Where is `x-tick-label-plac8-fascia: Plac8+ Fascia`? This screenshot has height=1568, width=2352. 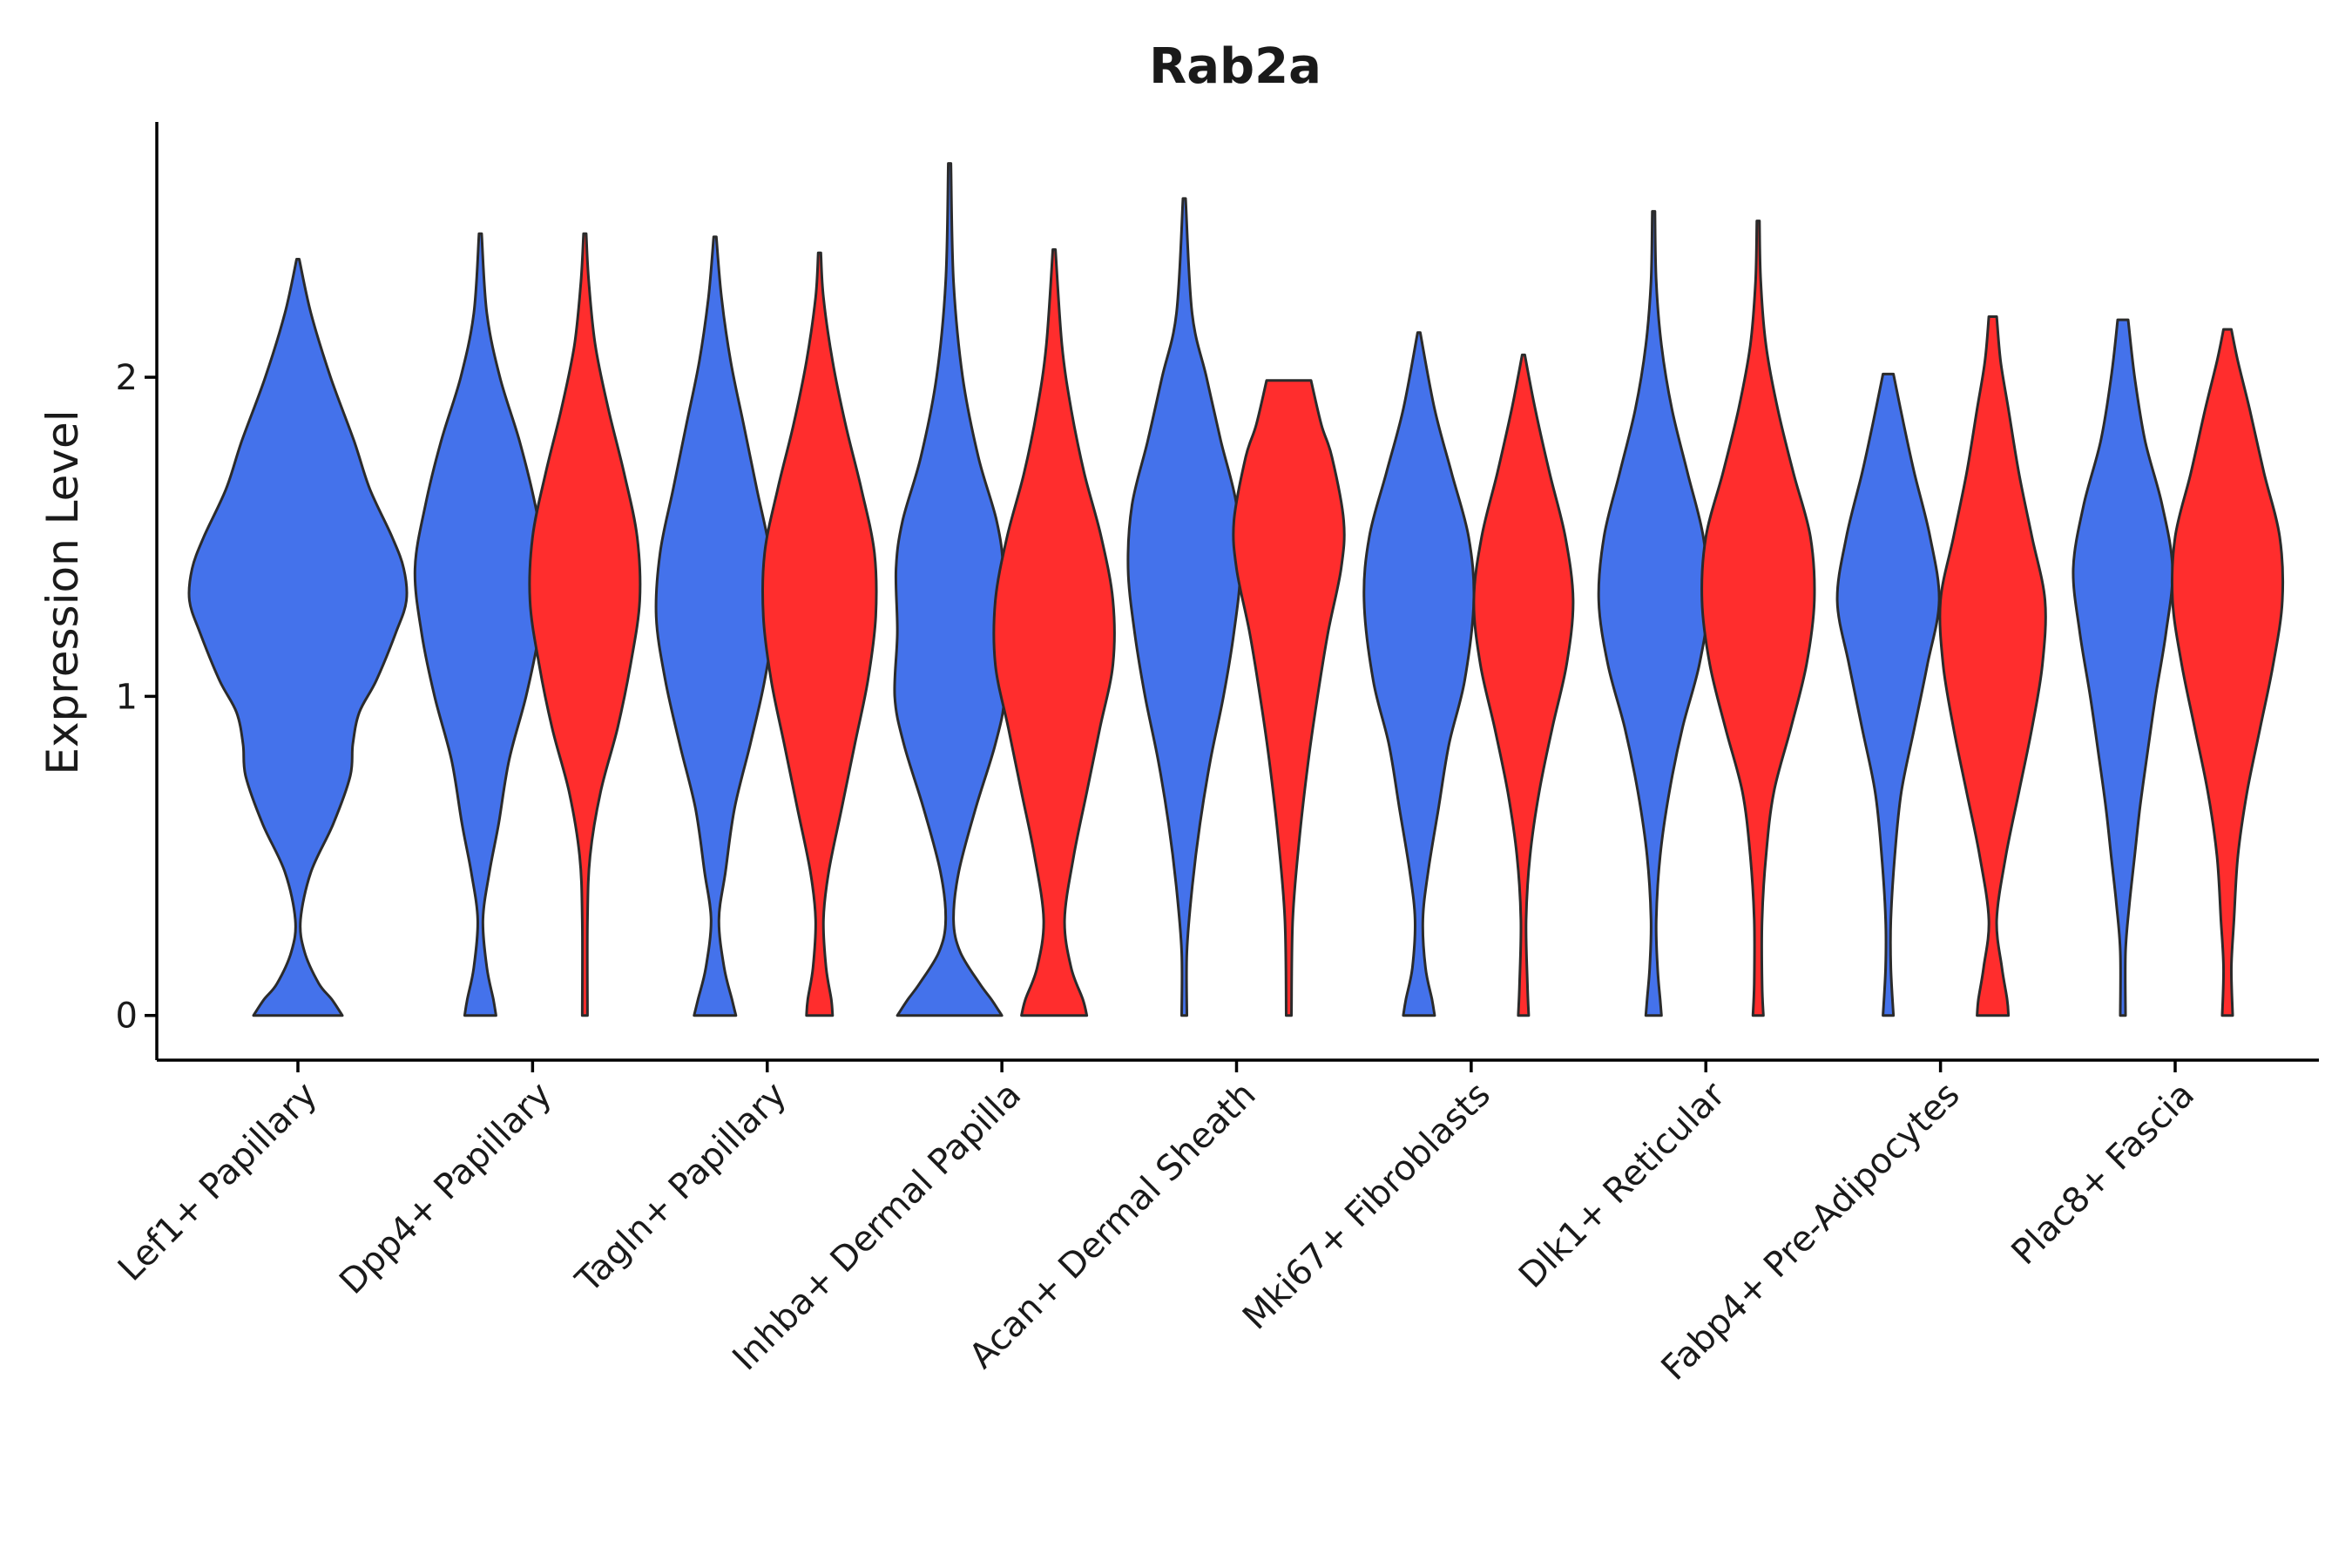
x-tick-label-plac8-fascia: Plac8+ Fascia is located at coordinates (2103, 1174).